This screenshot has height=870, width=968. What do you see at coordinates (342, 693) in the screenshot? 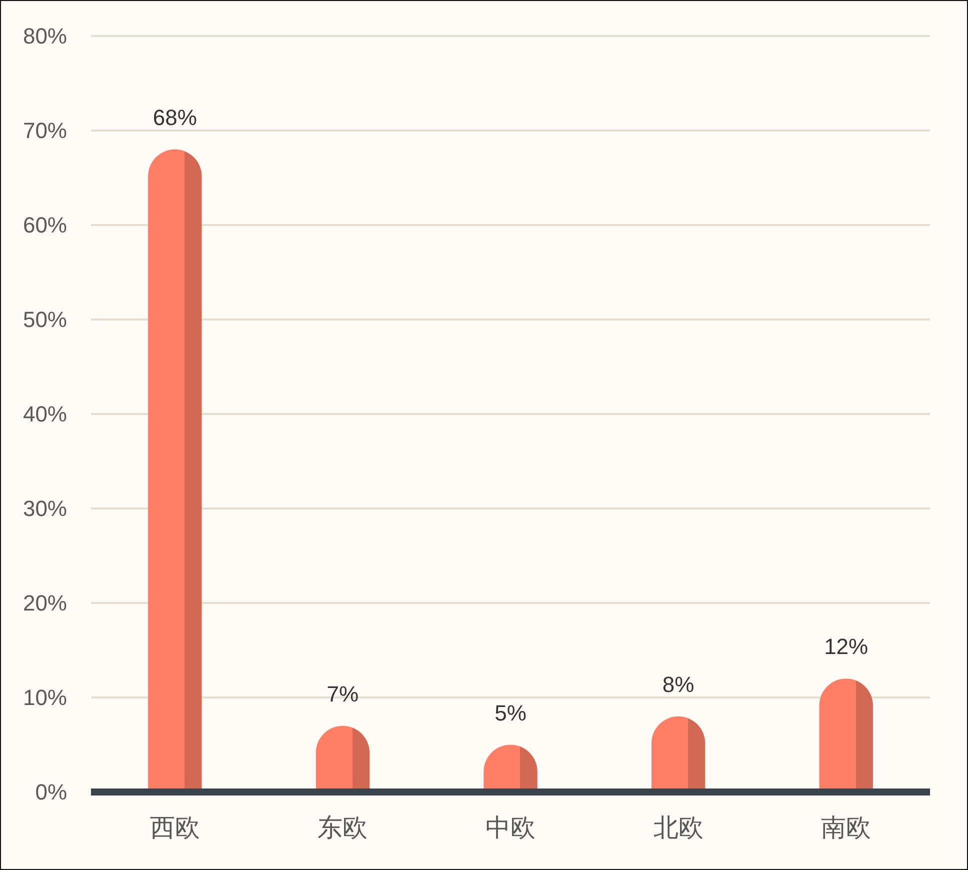
I see `data-label: 7%` at bounding box center [342, 693].